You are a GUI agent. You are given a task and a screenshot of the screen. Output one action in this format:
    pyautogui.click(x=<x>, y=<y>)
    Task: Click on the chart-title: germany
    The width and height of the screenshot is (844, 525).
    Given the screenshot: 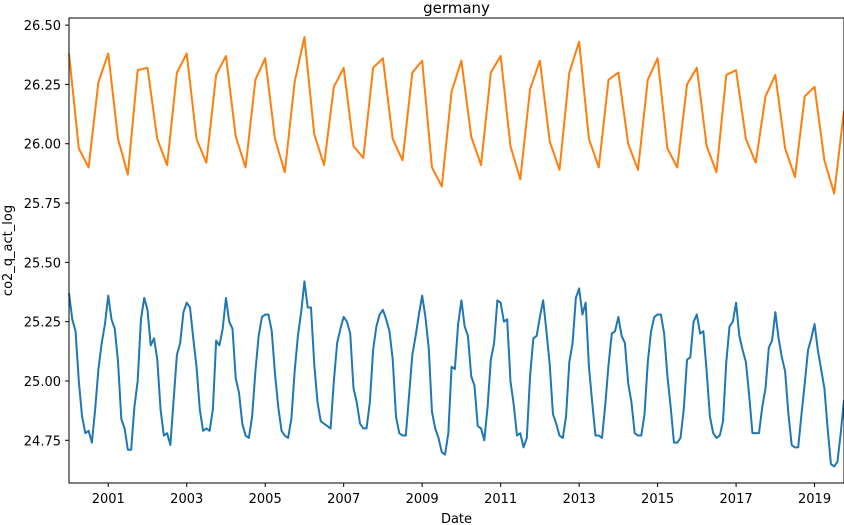 What is the action you would take?
    pyautogui.click(x=456, y=8)
    